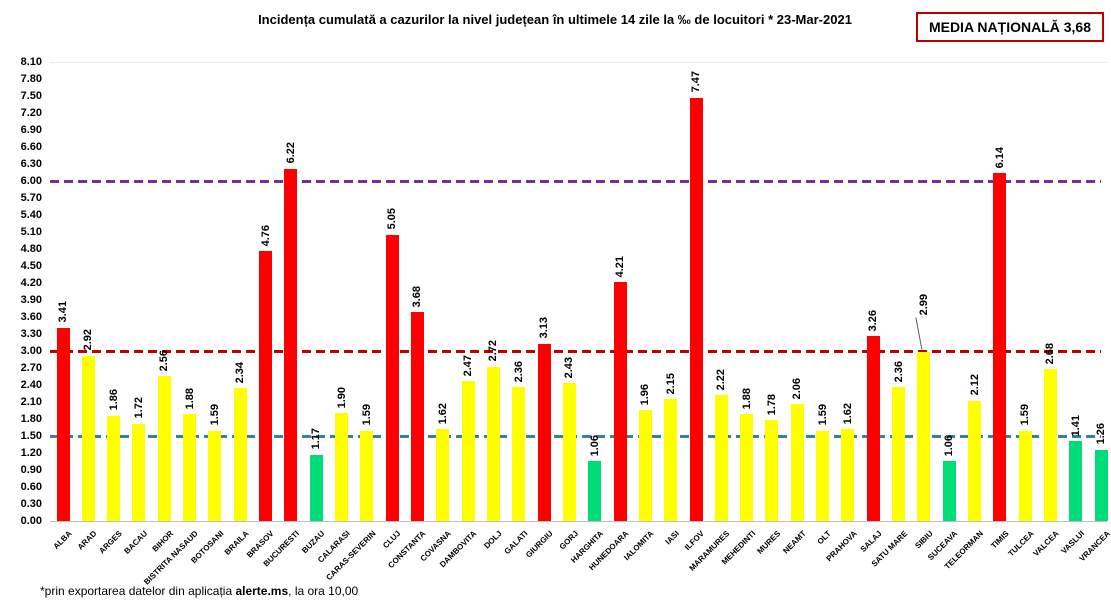 Image resolution: width=1111 pixels, height=616 pixels. Describe the element at coordinates (1025, 415) in the screenshot. I see `value-label-tulcea: 1.59` at that location.